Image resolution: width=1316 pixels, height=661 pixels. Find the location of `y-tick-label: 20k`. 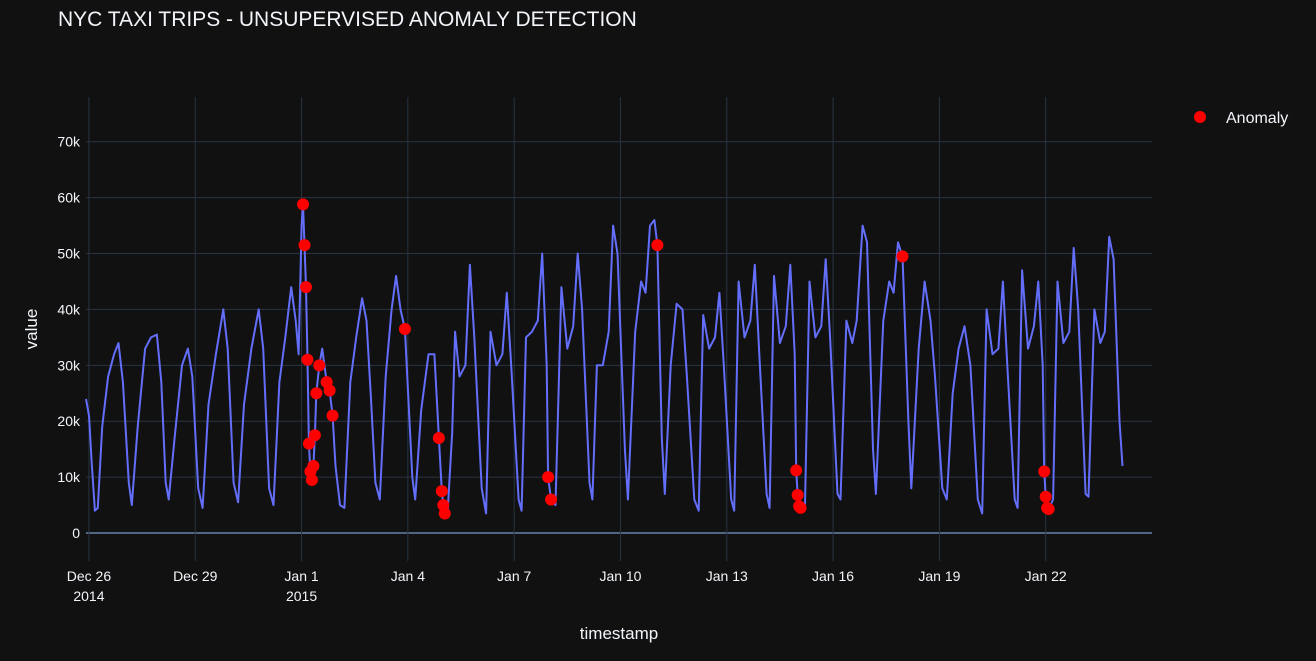

y-tick-label: 20k is located at coordinates (69, 421).